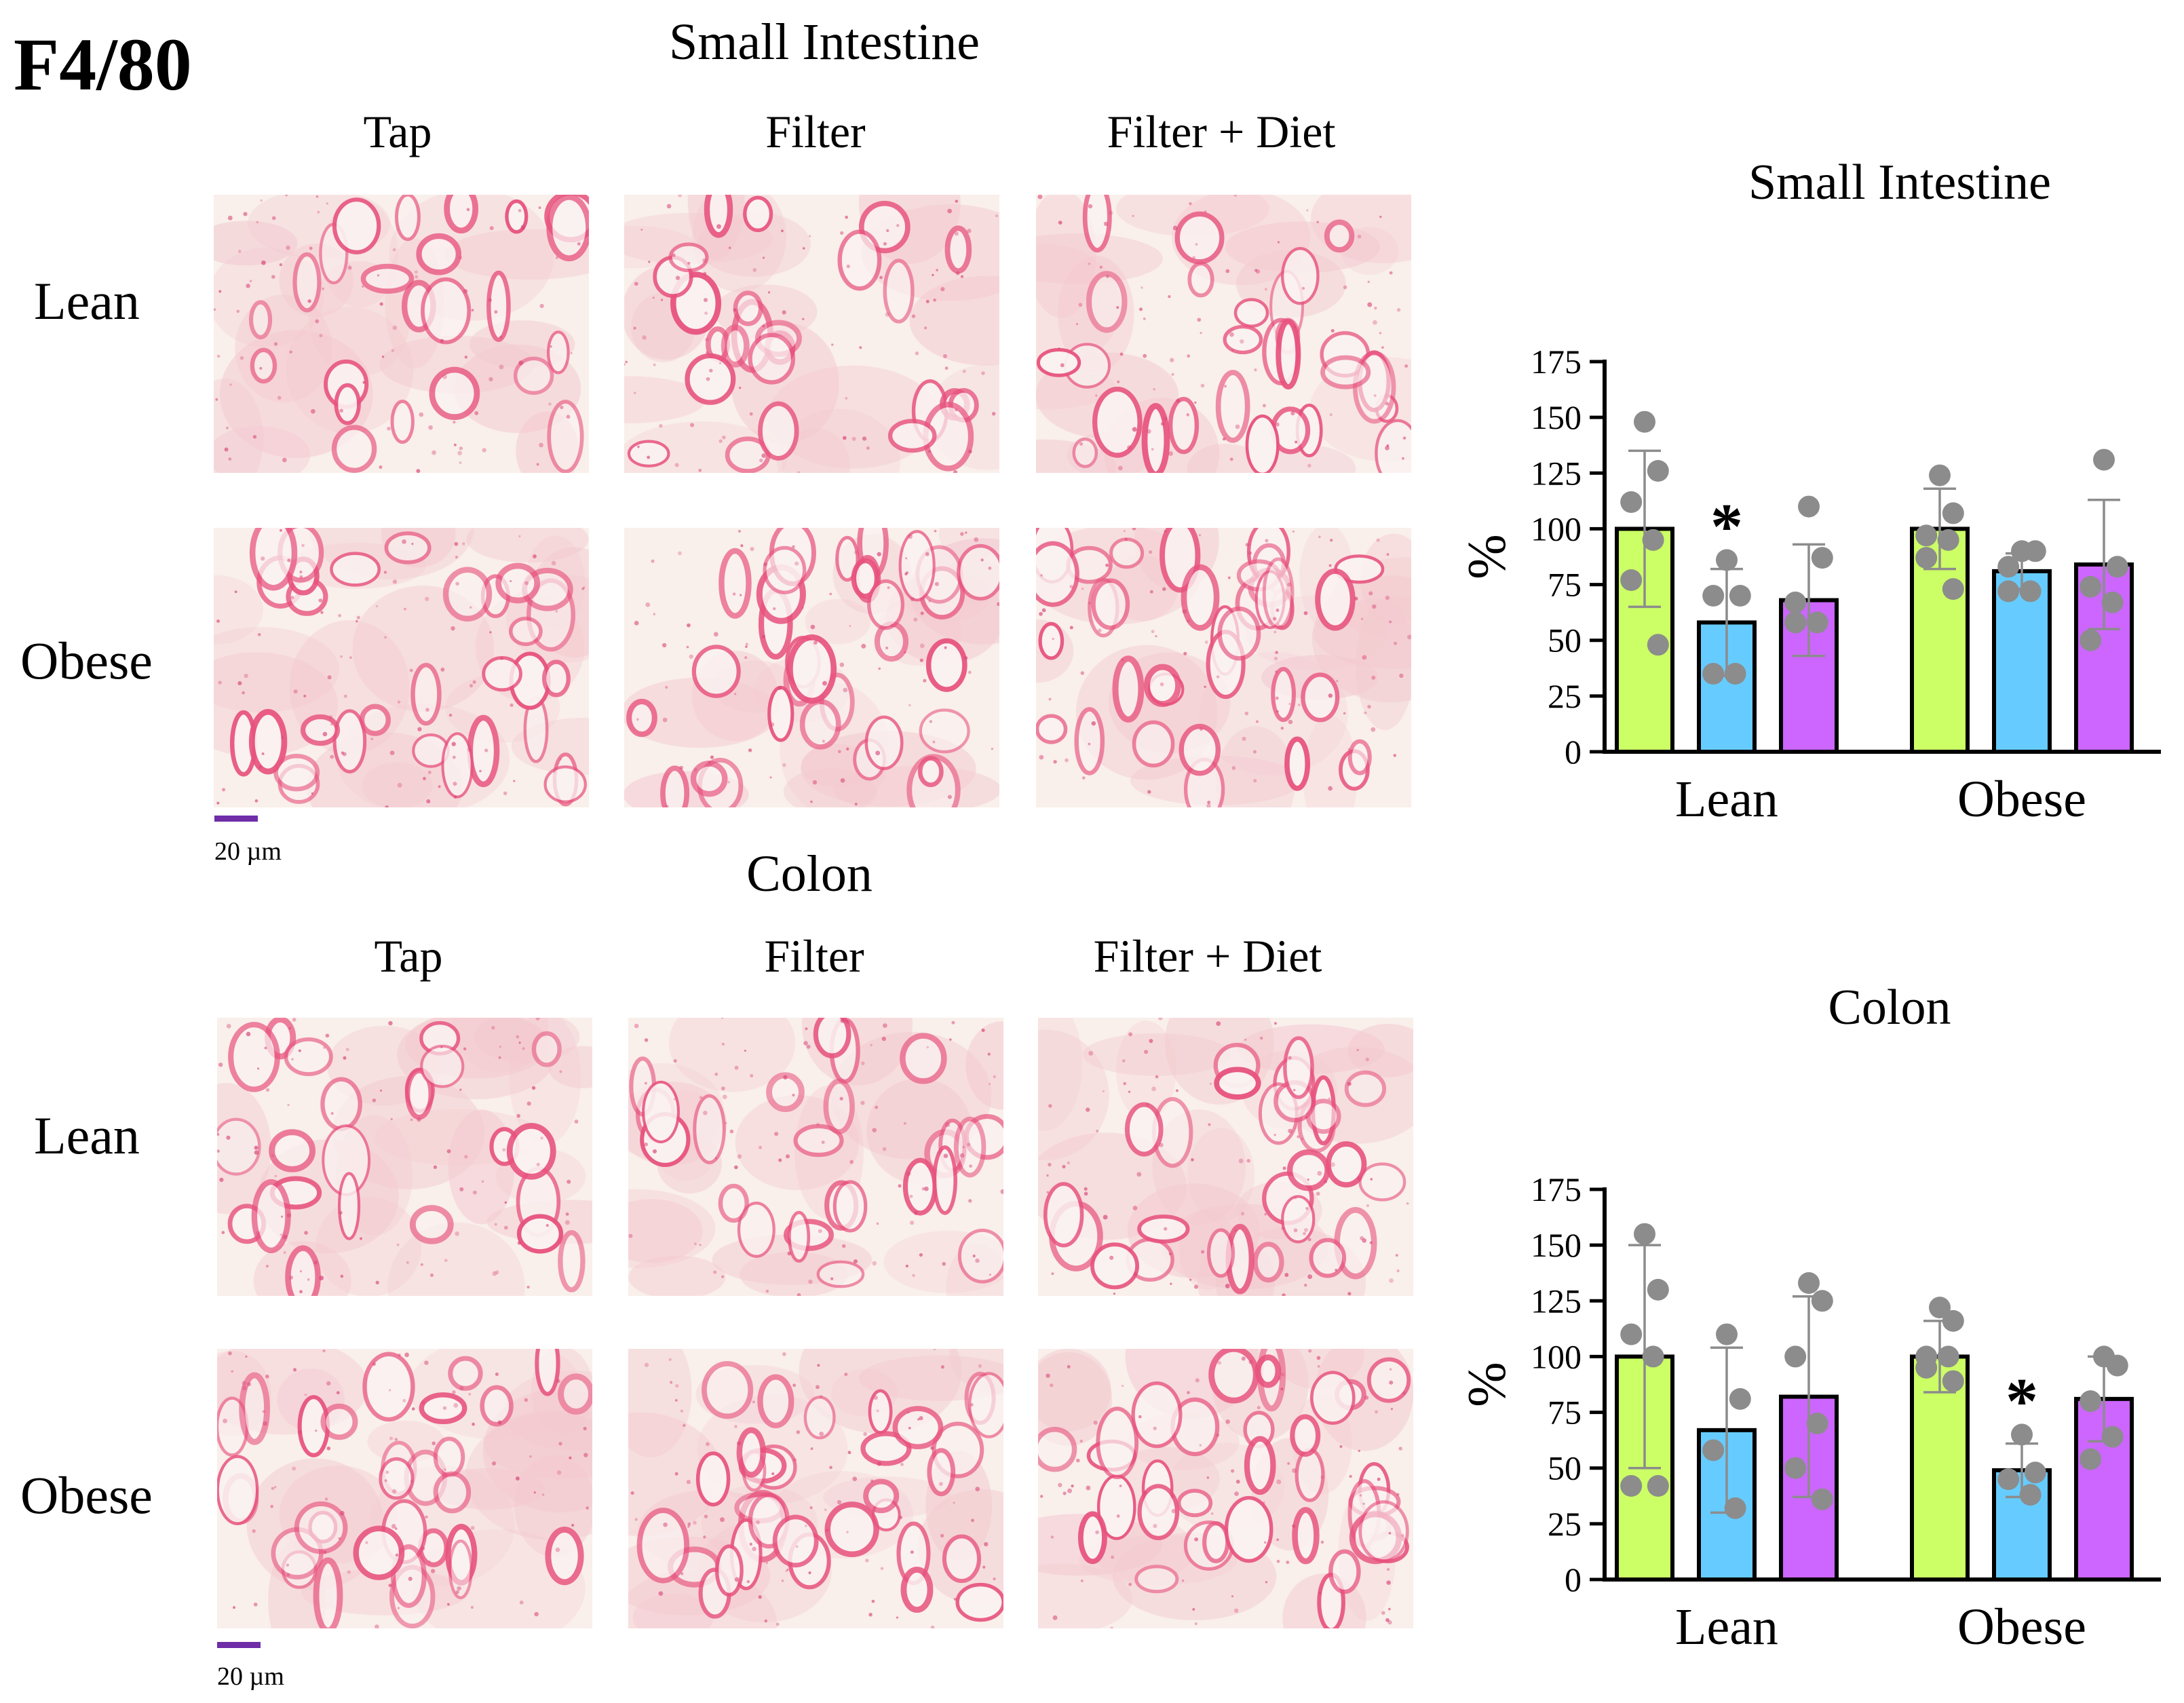 Image resolution: width=2184 pixels, height=1703 pixels. Describe the element at coordinates (2021, 1627) in the screenshot. I see `colon-category-label-obese: Obese` at that location.